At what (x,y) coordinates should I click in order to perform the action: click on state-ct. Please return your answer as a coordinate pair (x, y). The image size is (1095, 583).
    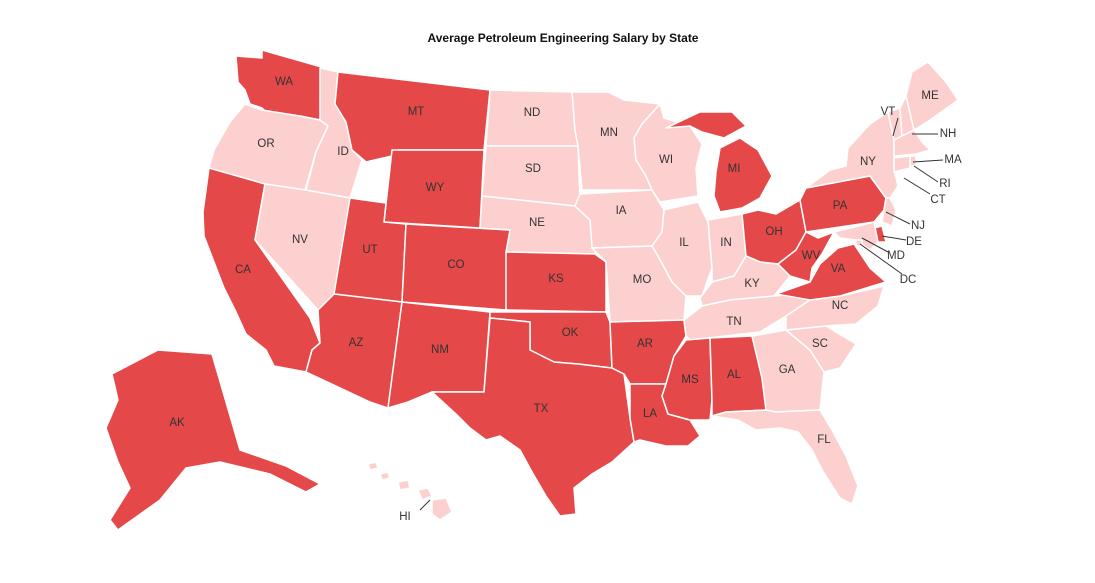
    Looking at the image, I should click on (902, 164).